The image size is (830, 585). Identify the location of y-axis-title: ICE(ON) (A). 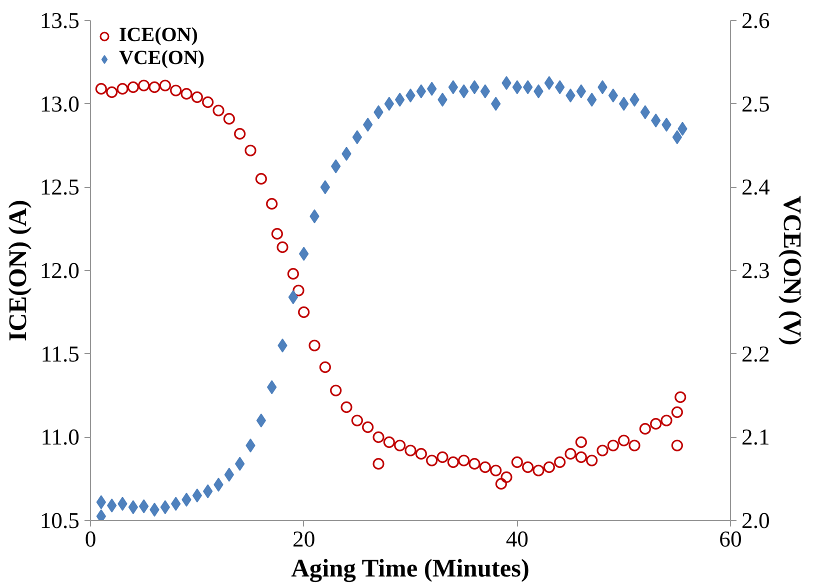
(18, 271).